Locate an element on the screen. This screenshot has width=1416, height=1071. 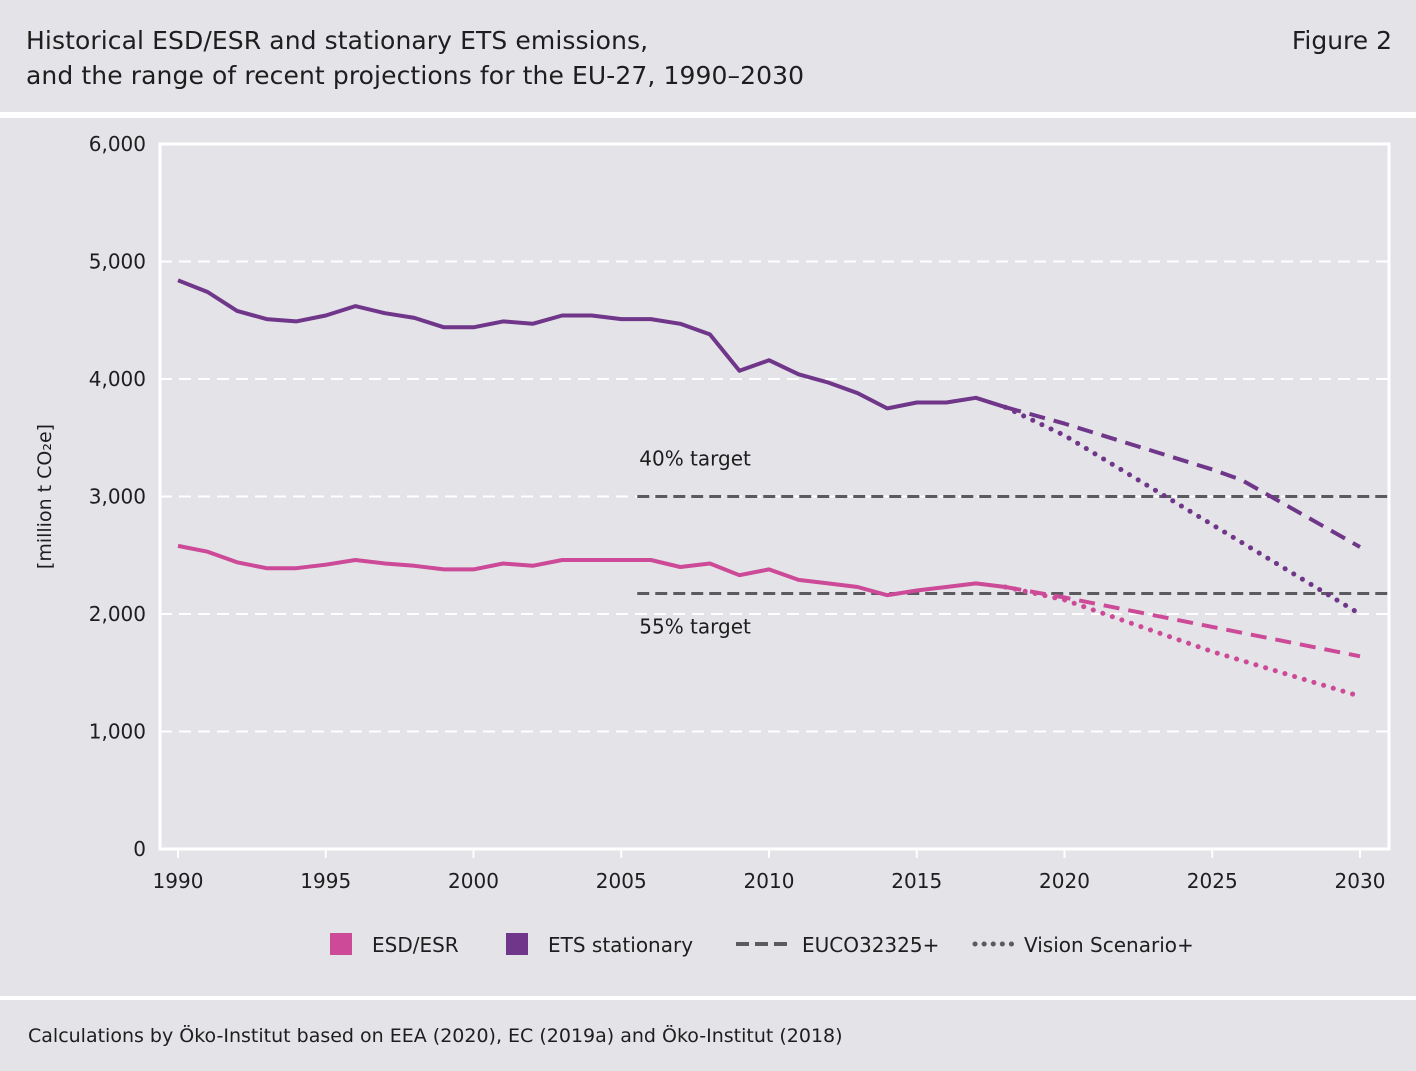
x-tick-label: 2020 is located at coordinates (1064, 881).